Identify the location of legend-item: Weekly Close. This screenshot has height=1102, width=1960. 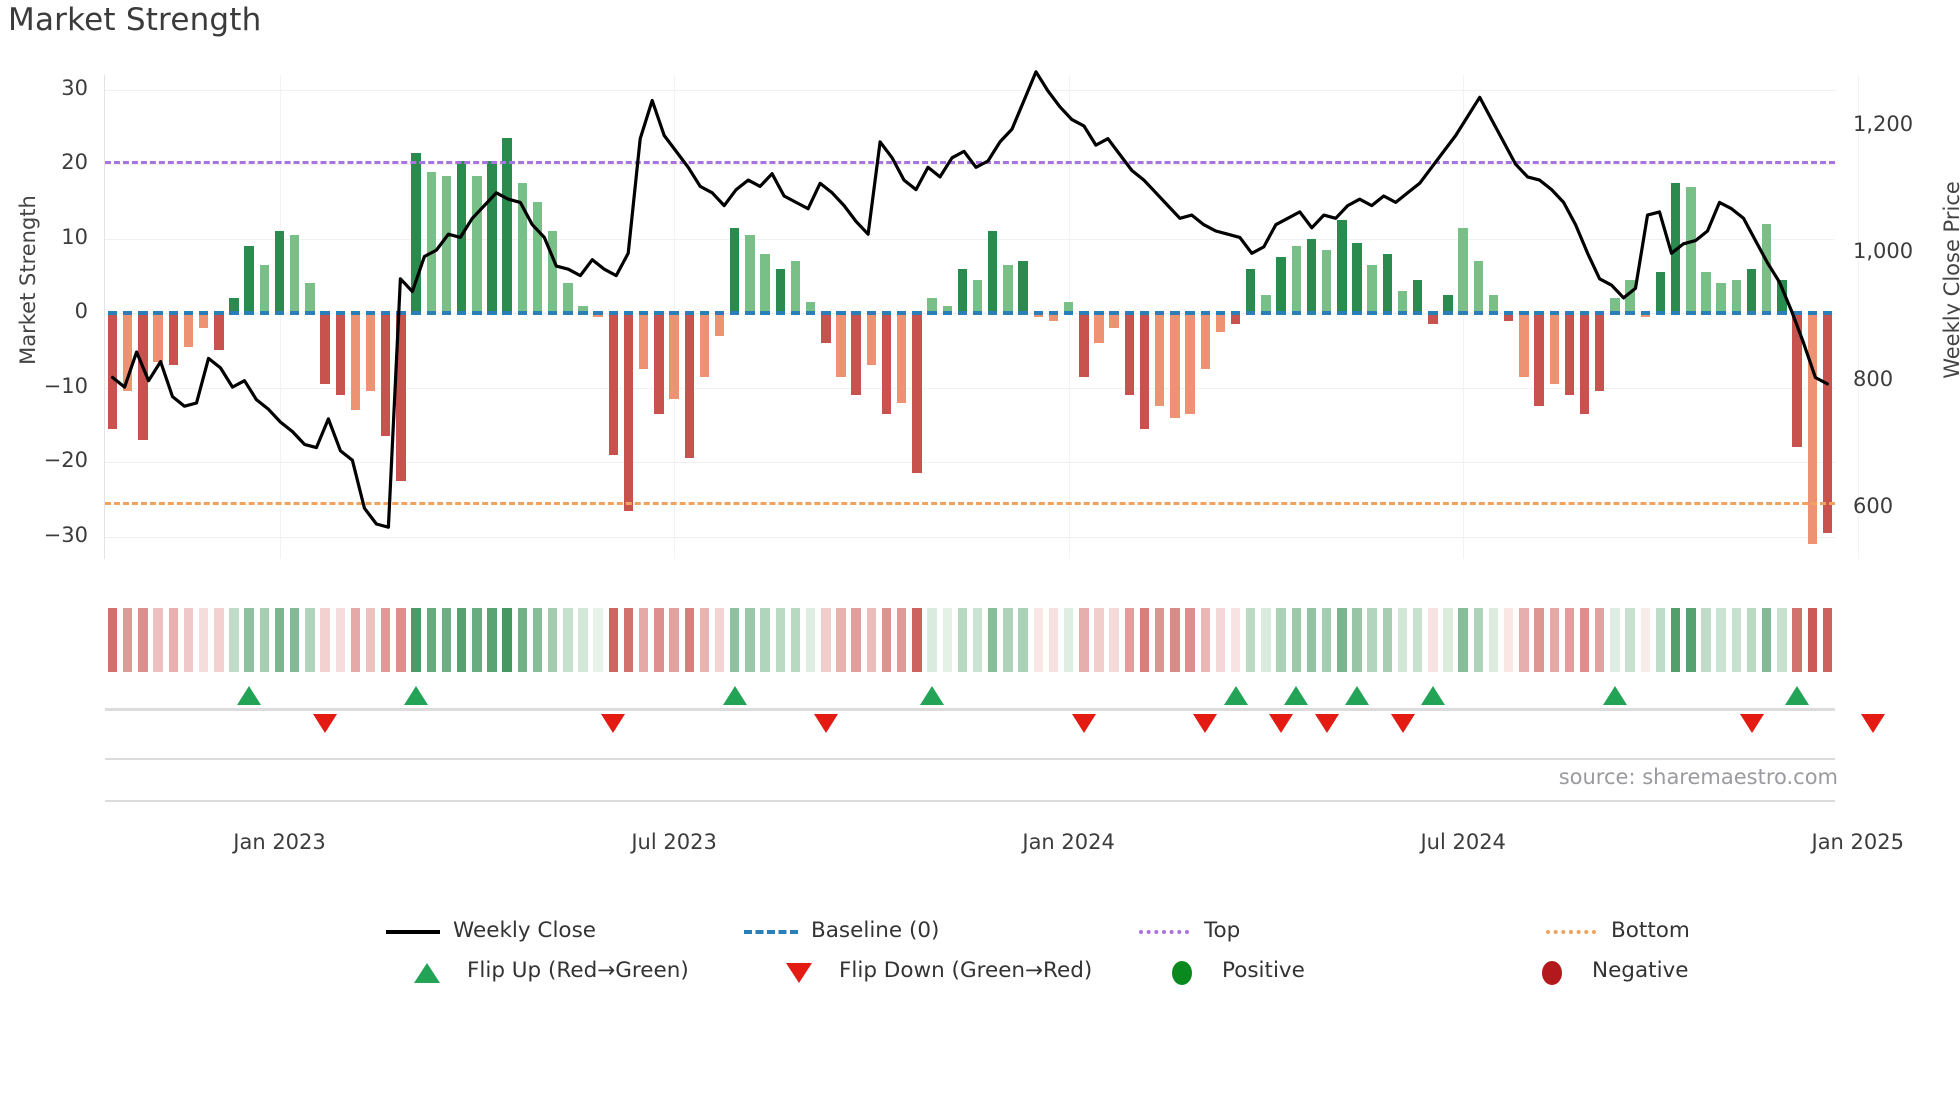
(491, 930).